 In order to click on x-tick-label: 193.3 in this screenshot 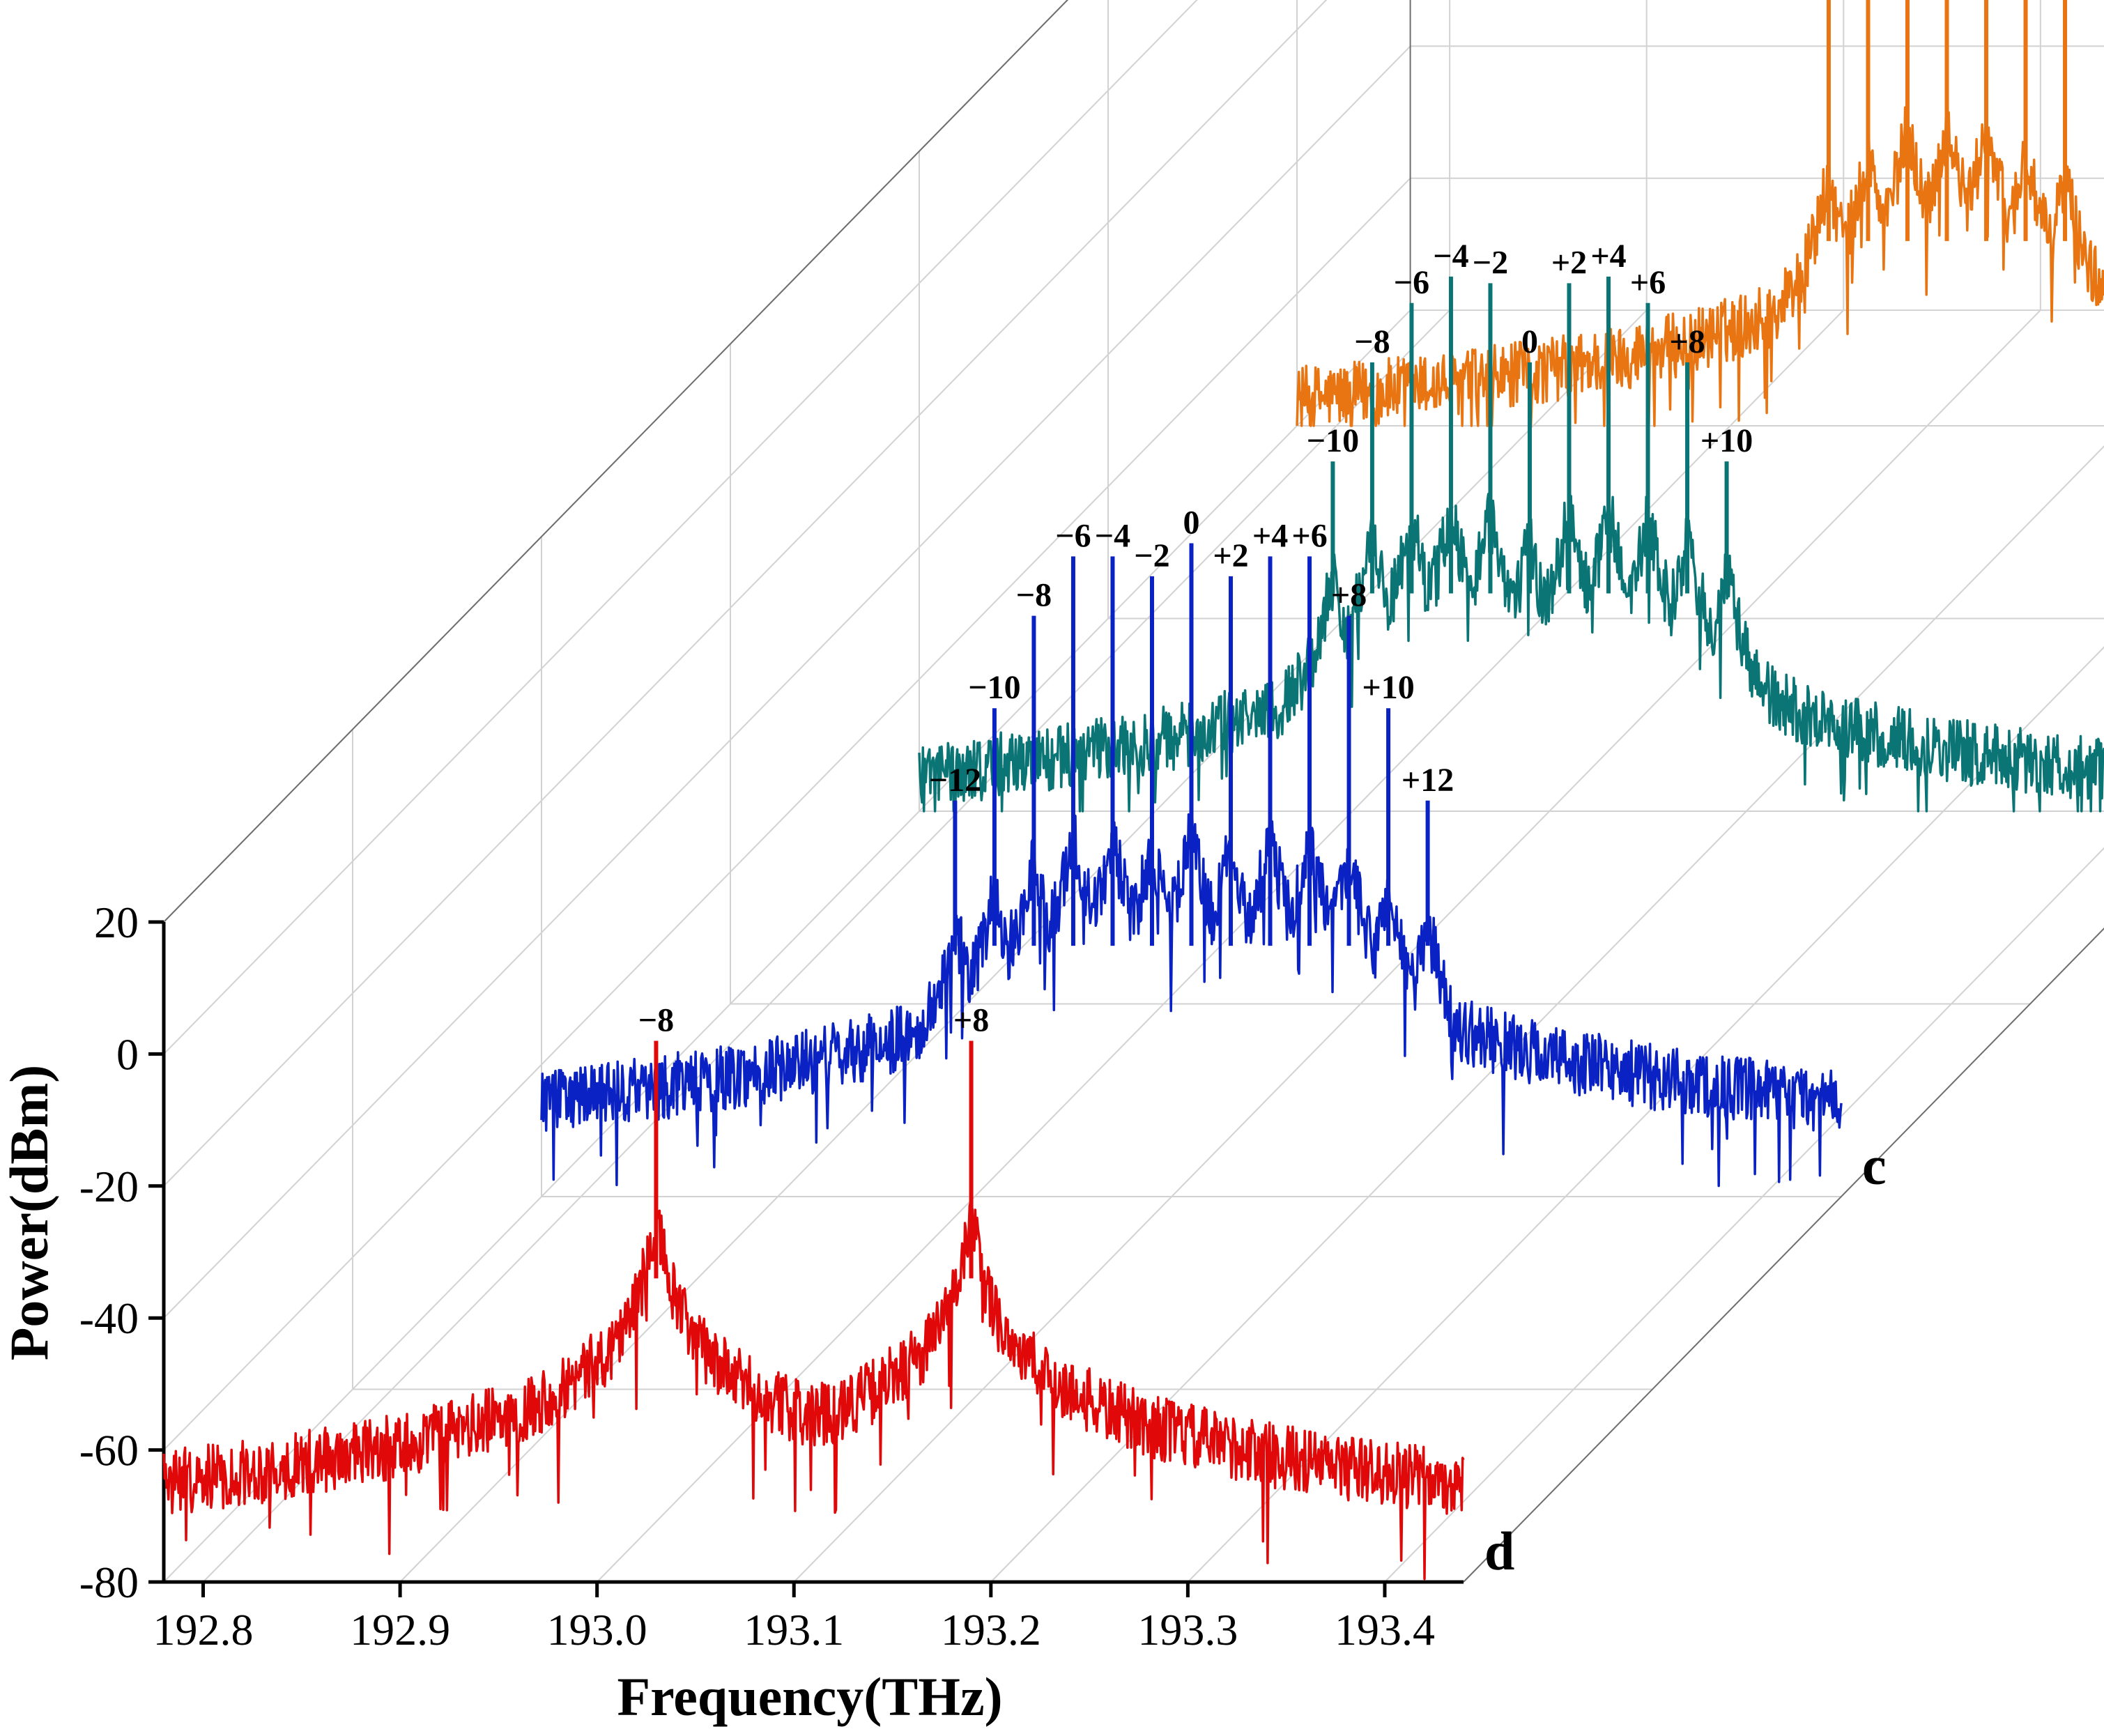, I will do `click(1187, 1630)`.